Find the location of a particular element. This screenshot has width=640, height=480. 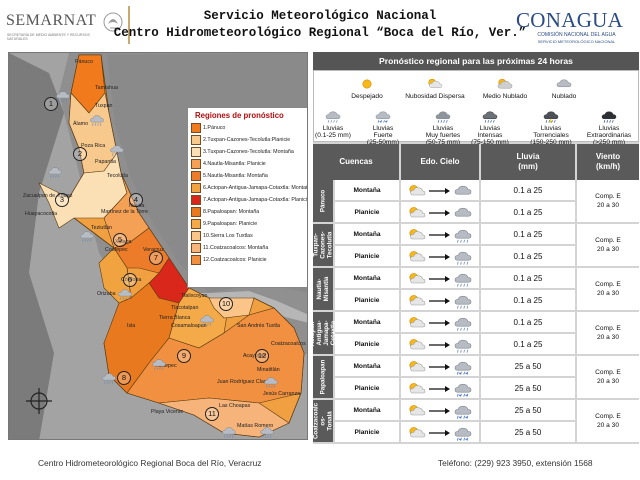

col-header-sky: Edo. Cielo is located at coordinates (440, 161).